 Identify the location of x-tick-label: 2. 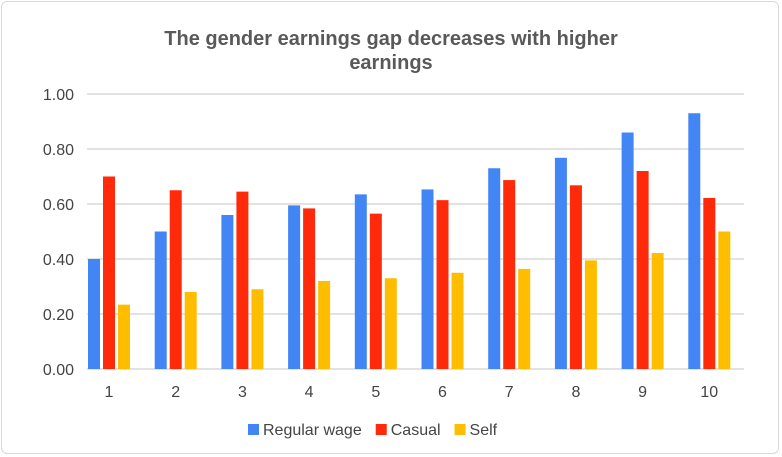
(175, 392).